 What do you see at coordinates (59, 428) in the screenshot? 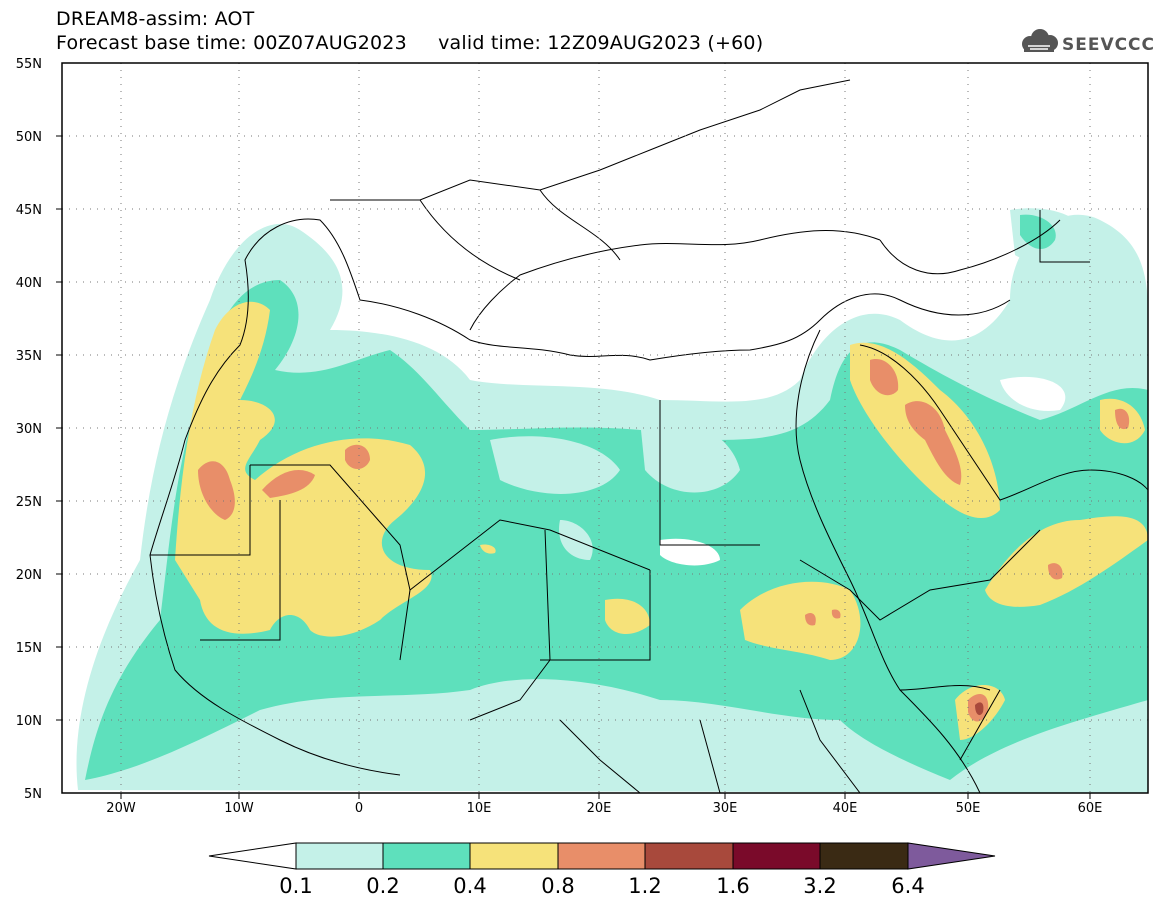
I see `lat-tick-marks` at bounding box center [59, 428].